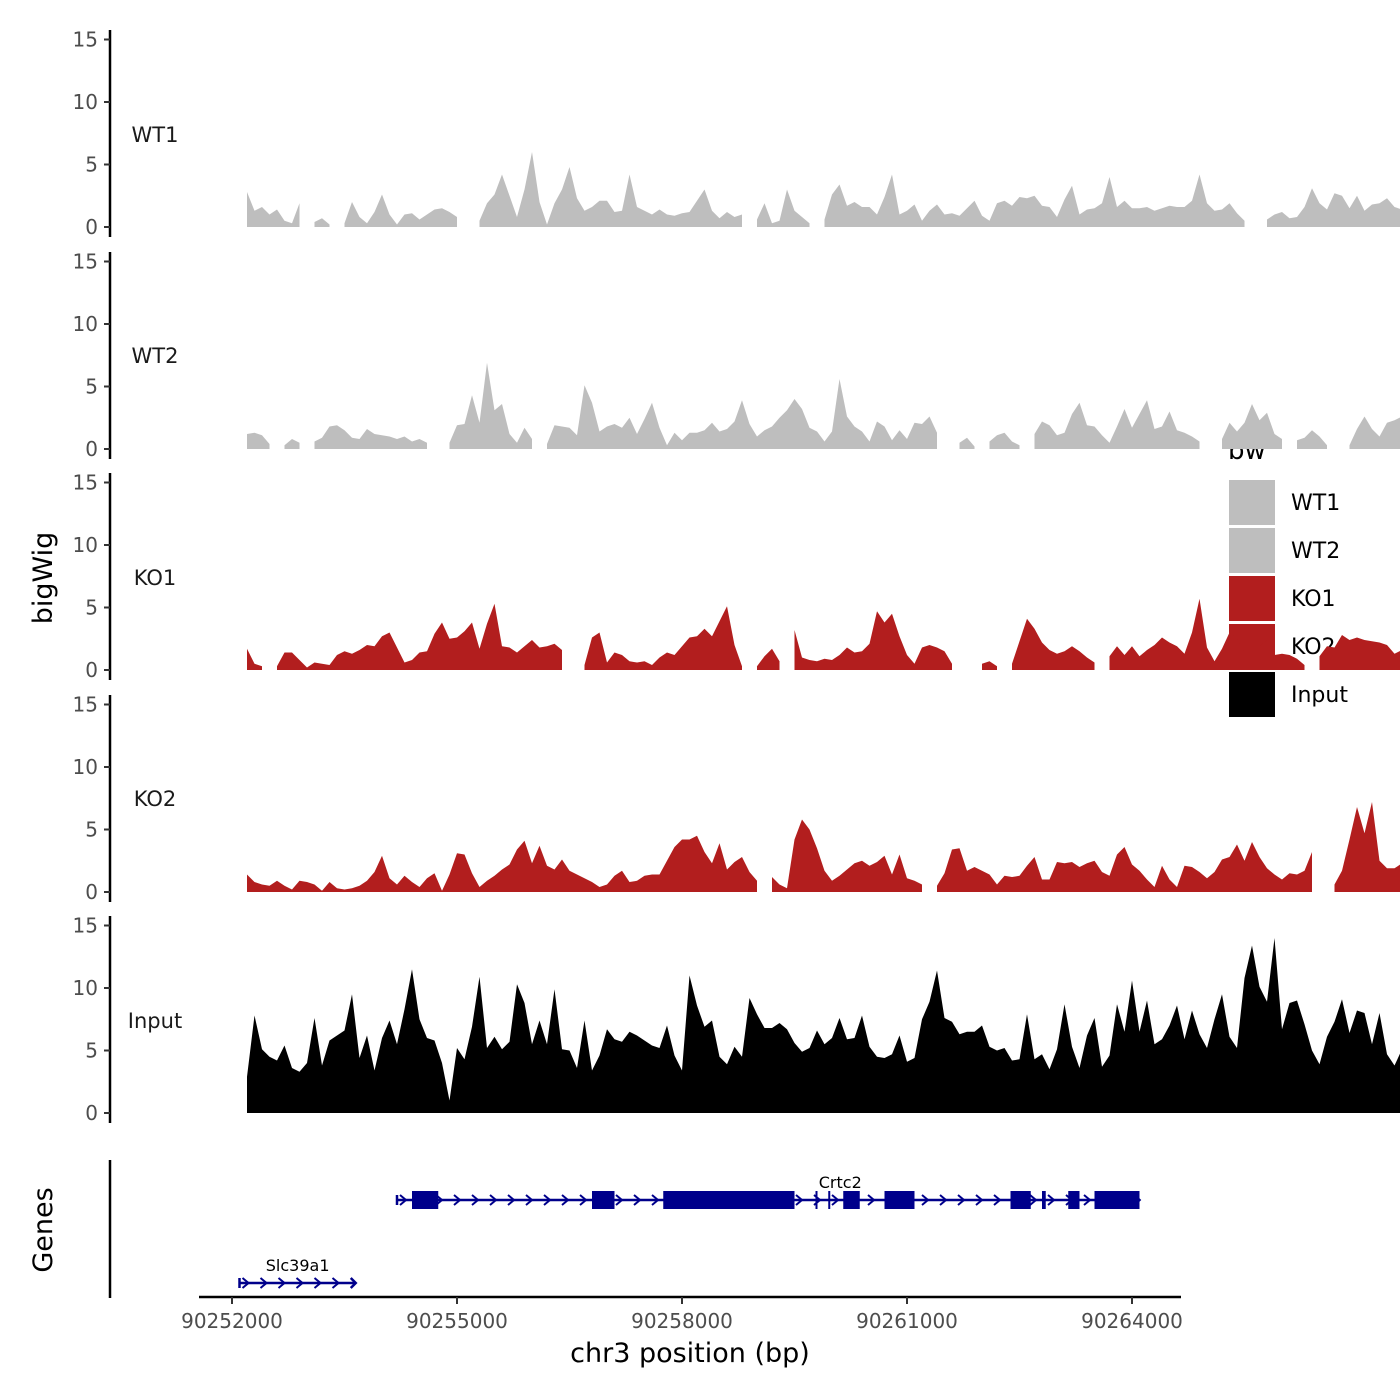 This screenshot has height=1400, width=1400. I want to click on y-tick-label-ko1: 5, so click(91, 608).